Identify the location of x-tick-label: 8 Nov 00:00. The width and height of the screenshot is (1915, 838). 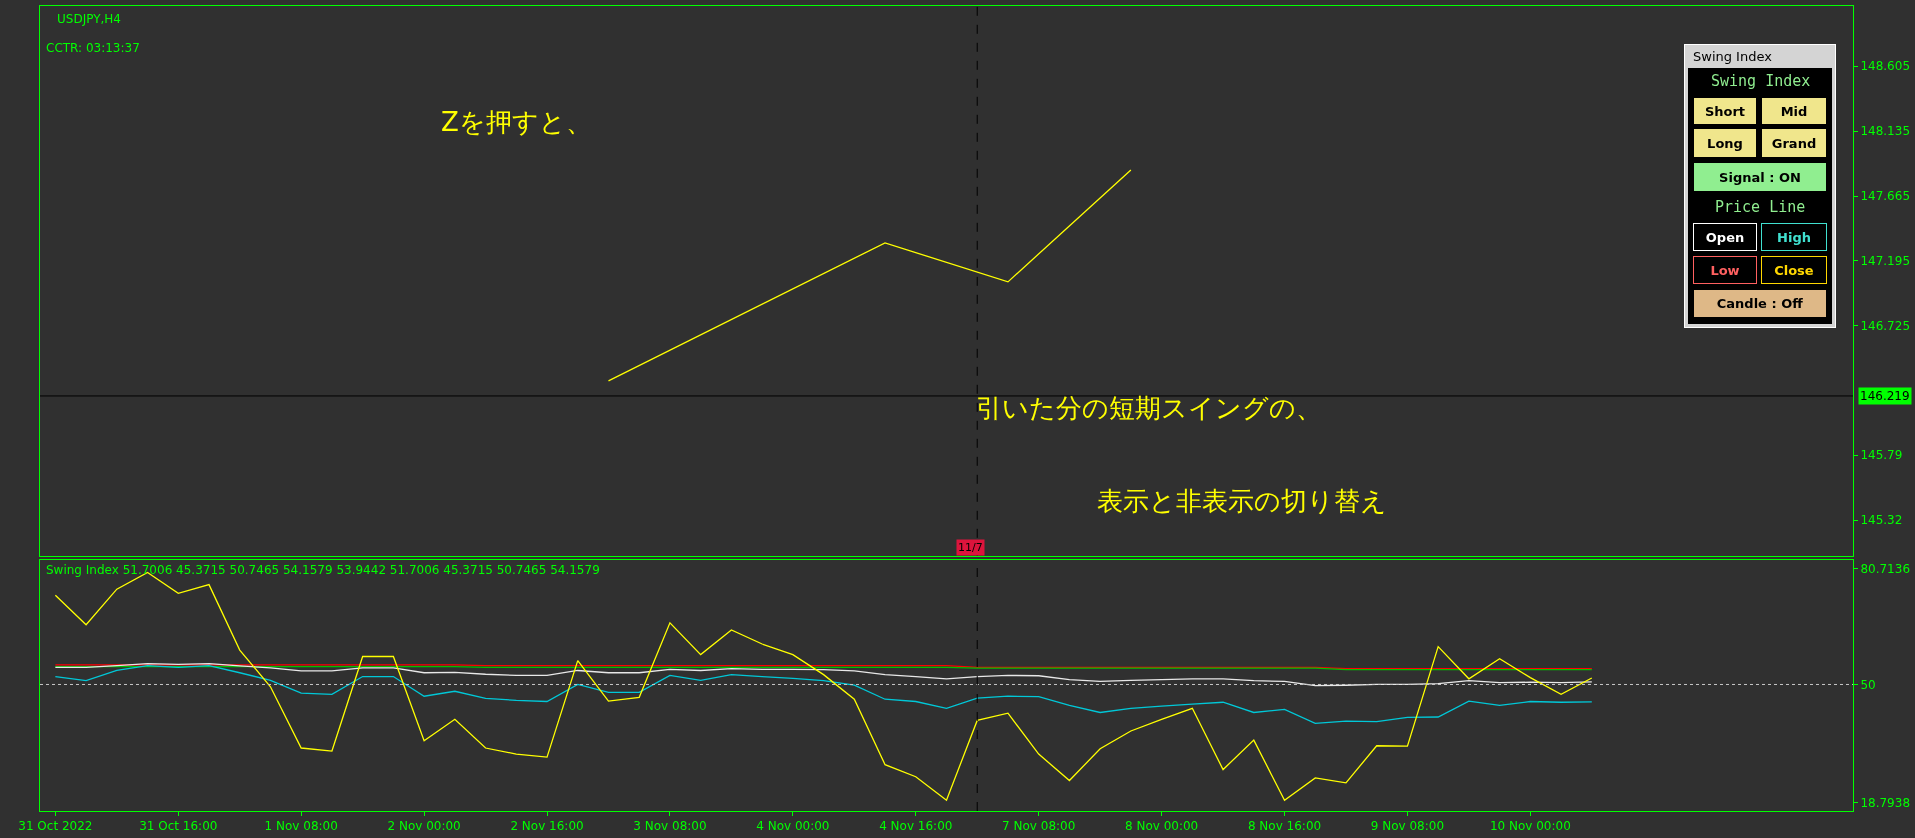
(1161, 826).